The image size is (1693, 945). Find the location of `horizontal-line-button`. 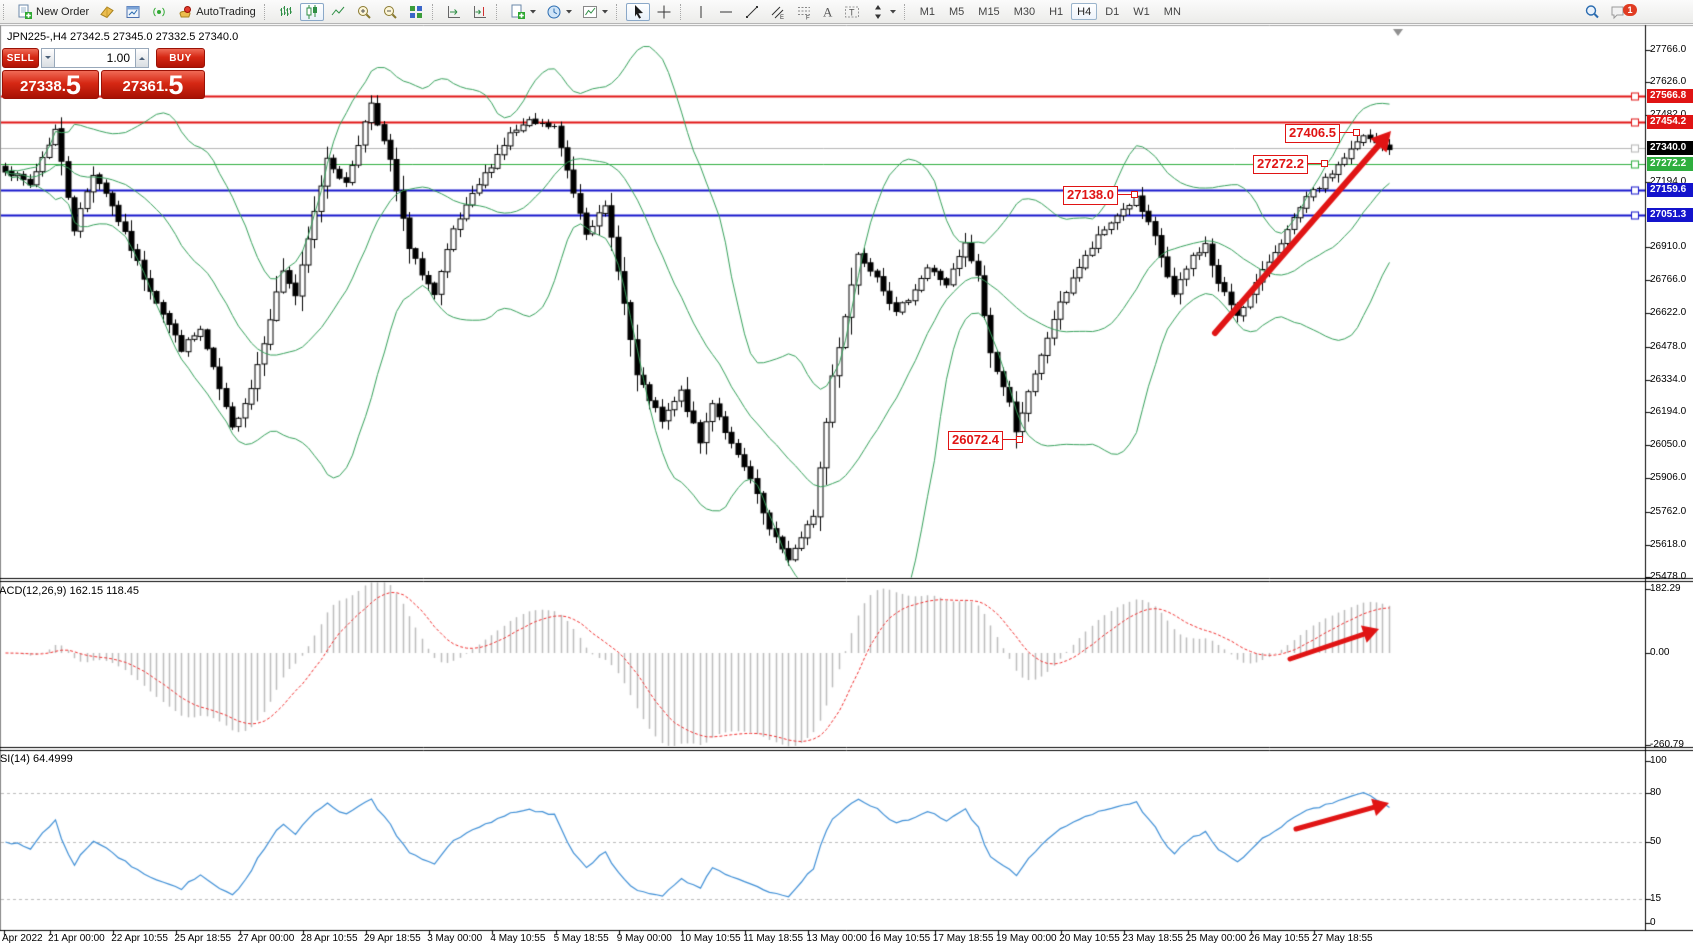

horizontal-line-button is located at coordinates (726, 12).